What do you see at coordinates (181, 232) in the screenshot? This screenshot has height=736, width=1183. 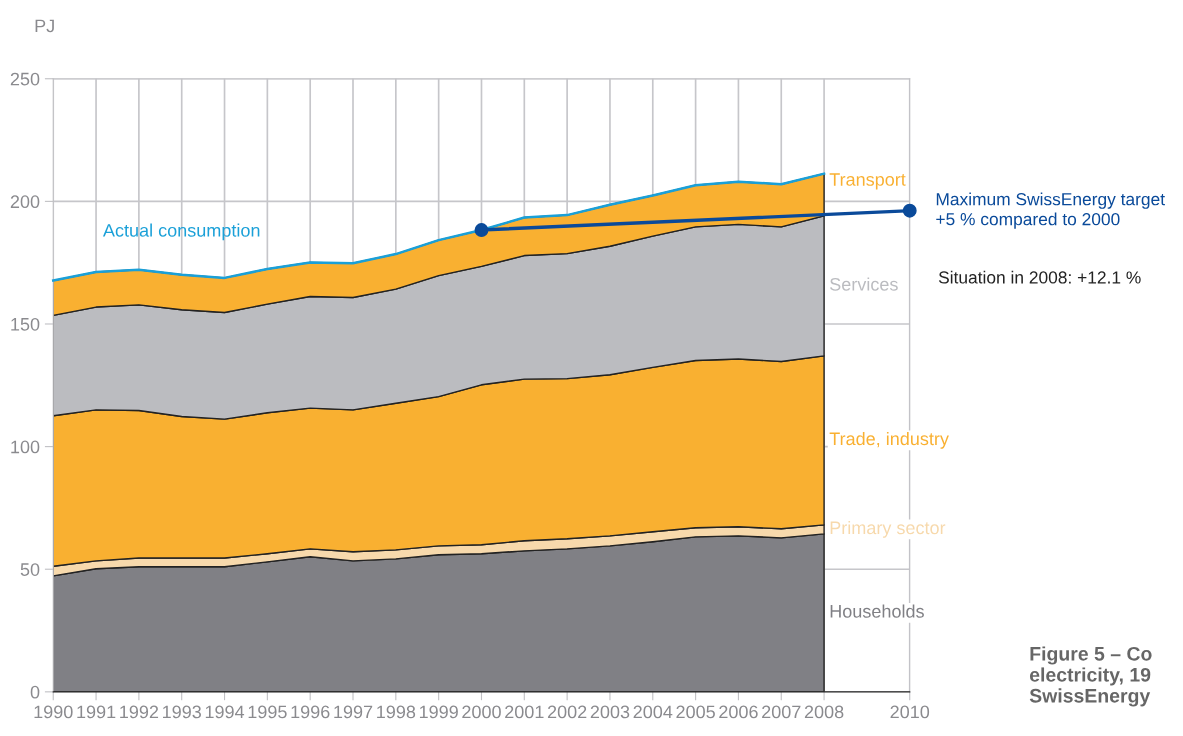 I see `series-label: Actual consumption` at bounding box center [181, 232].